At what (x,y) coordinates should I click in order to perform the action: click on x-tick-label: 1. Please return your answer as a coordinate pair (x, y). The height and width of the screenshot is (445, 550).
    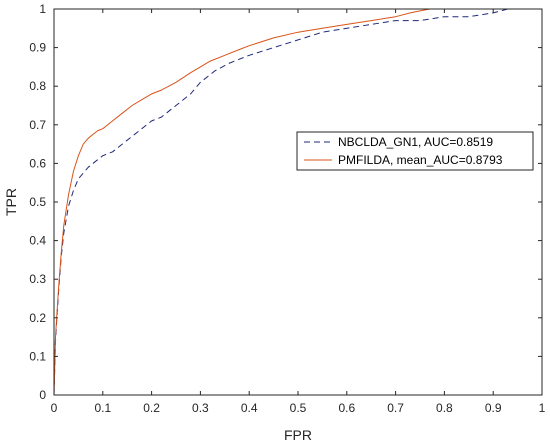
    Looking at the image, I should click on (542, 408).